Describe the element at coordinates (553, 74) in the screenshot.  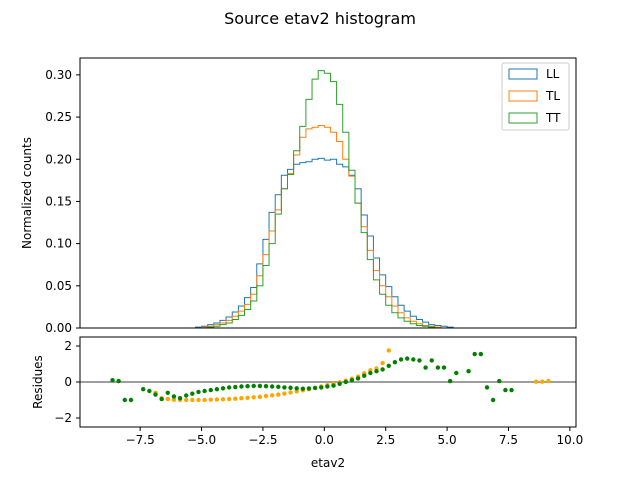
I see `legend-label-ll: LL` at that location.